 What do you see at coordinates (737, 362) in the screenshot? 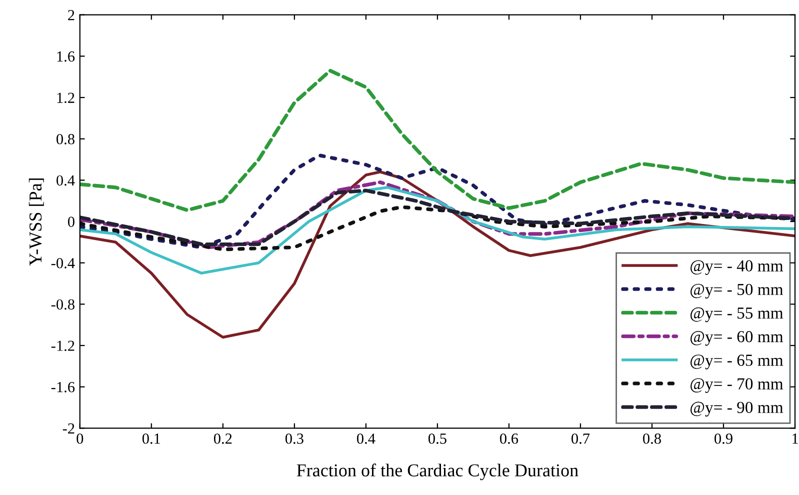
I see `legend-label: @y= - 65 mm` at bounding box center [737, 362].